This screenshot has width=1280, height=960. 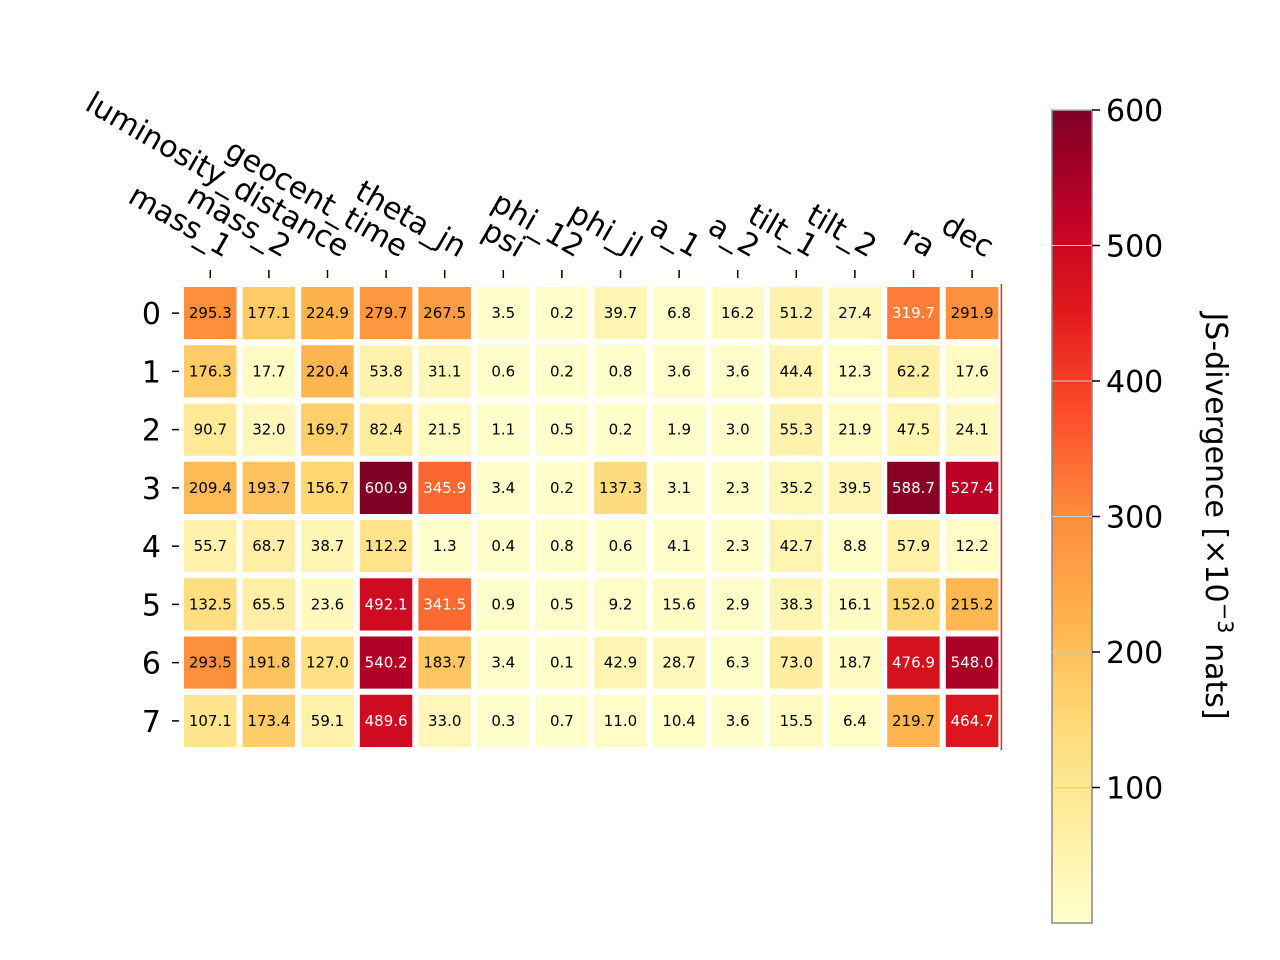 I want to click on x-tick-label: dec, so click(x=967, y=236).